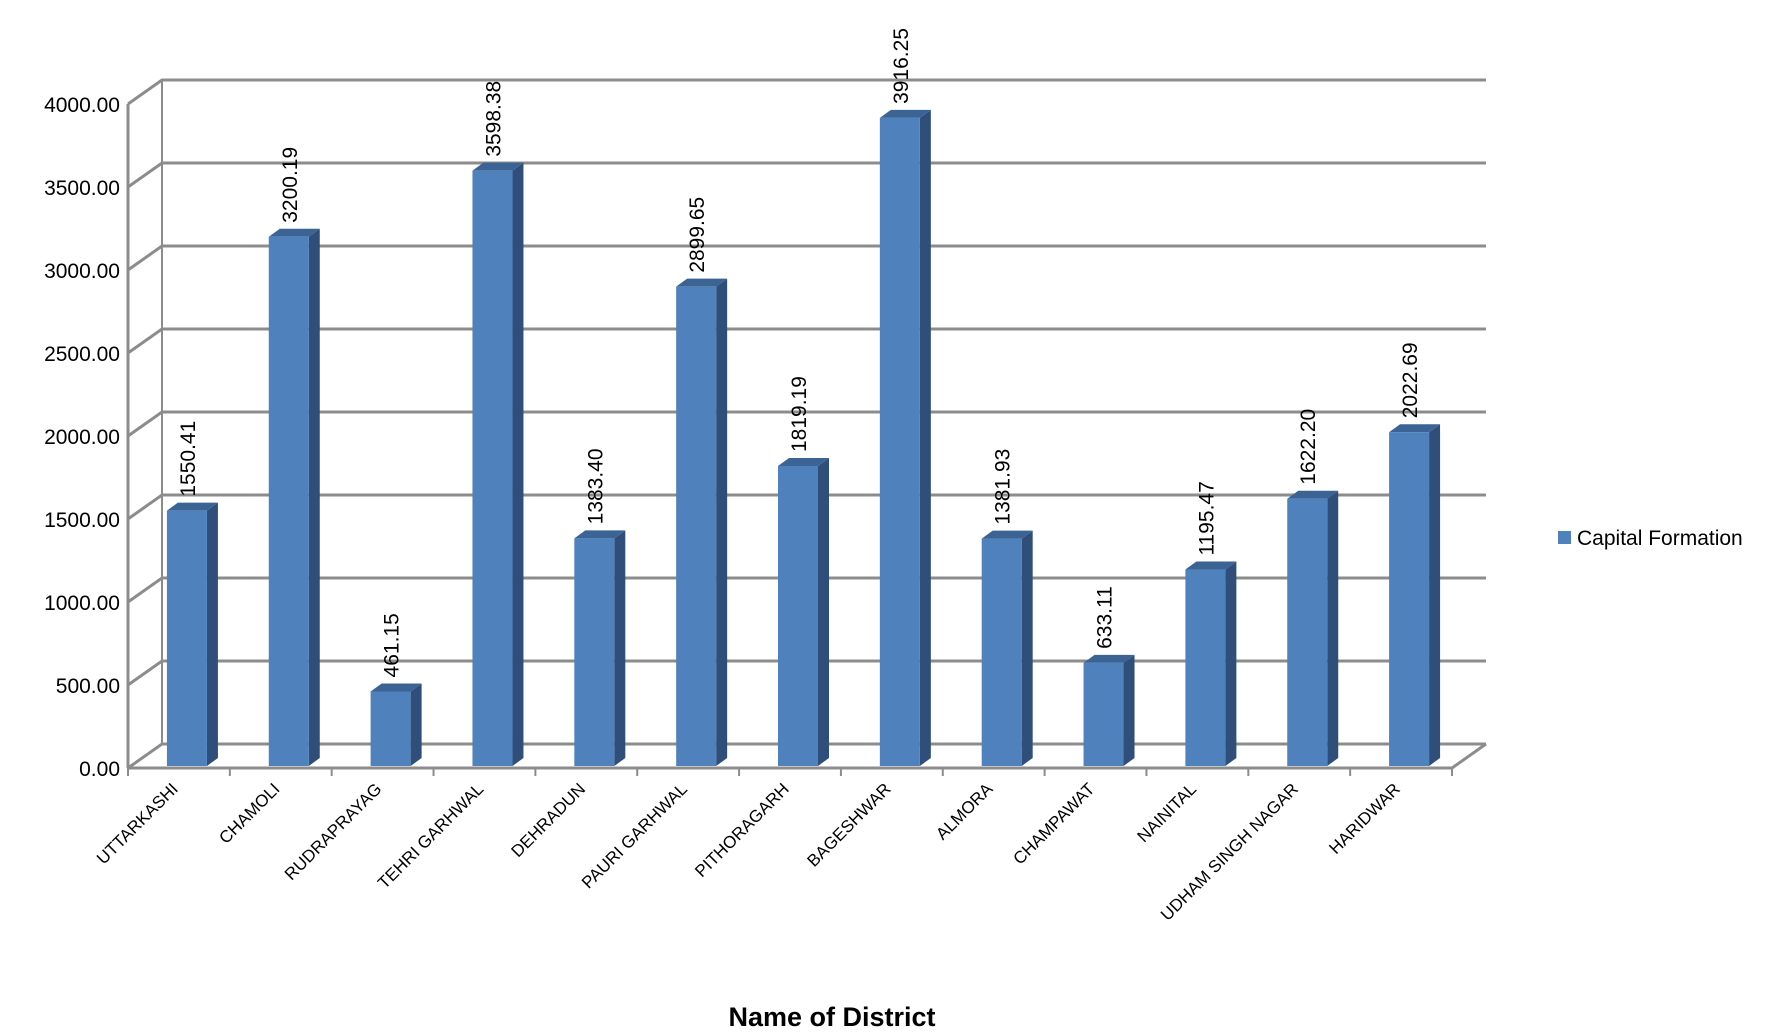 This screenshot has width=1790, height=1034. Describe the element at coordinates (1105, 617) in the screenshot. I see `data-label: 633.11` at that location.